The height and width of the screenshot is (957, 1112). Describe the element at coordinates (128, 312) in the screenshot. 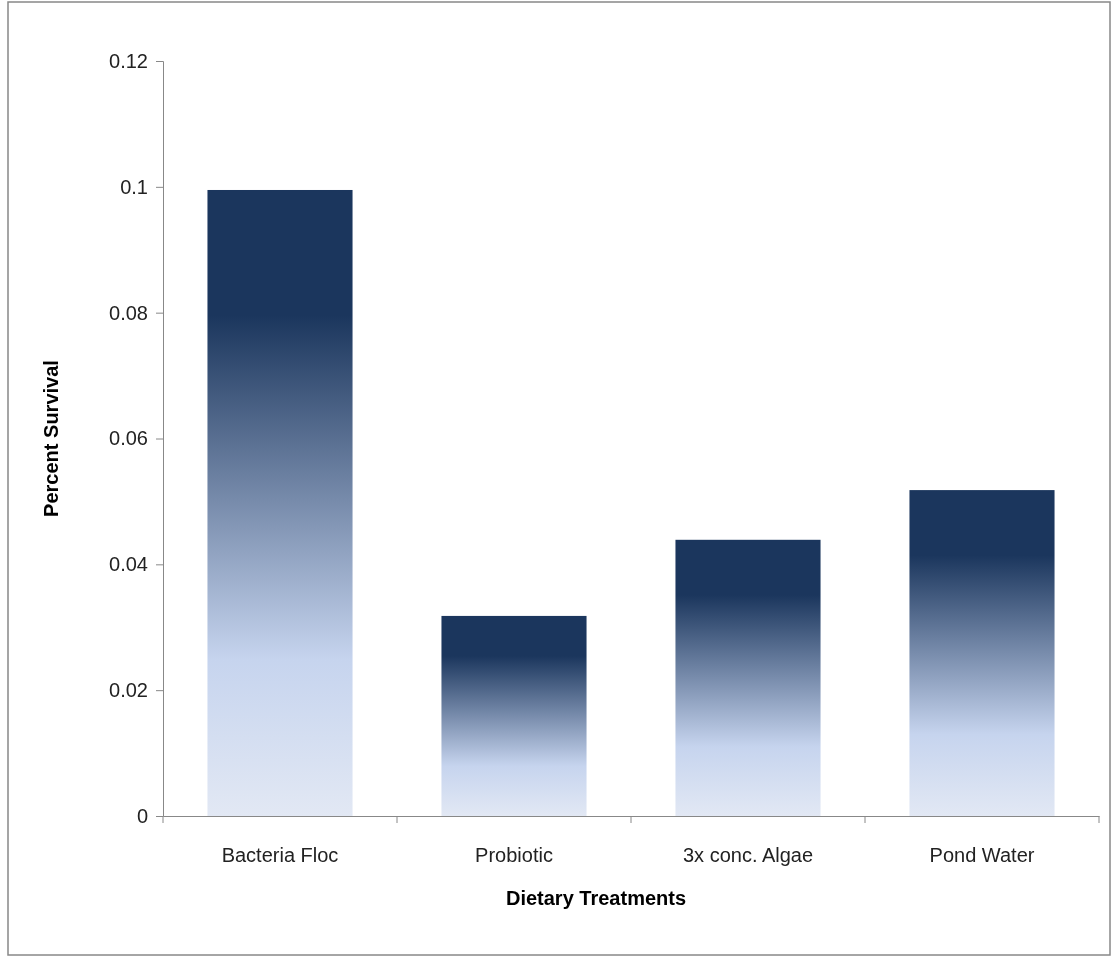

I see `y-tick-label: 0.08` at that location.